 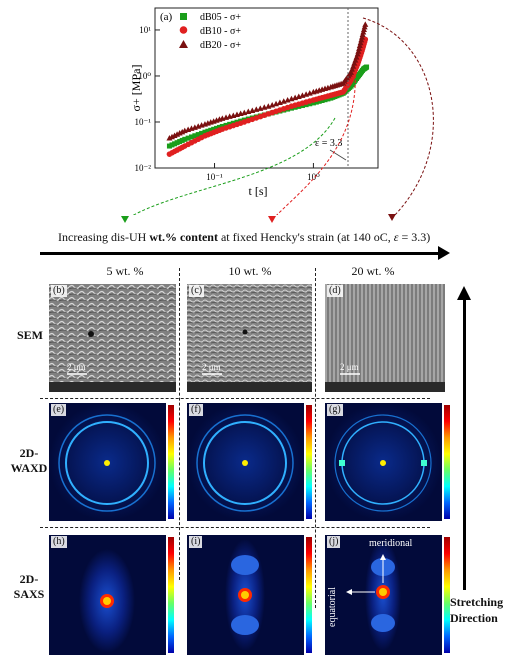 I want to click on arrow-to-5wt, so click(x=234, y=166).